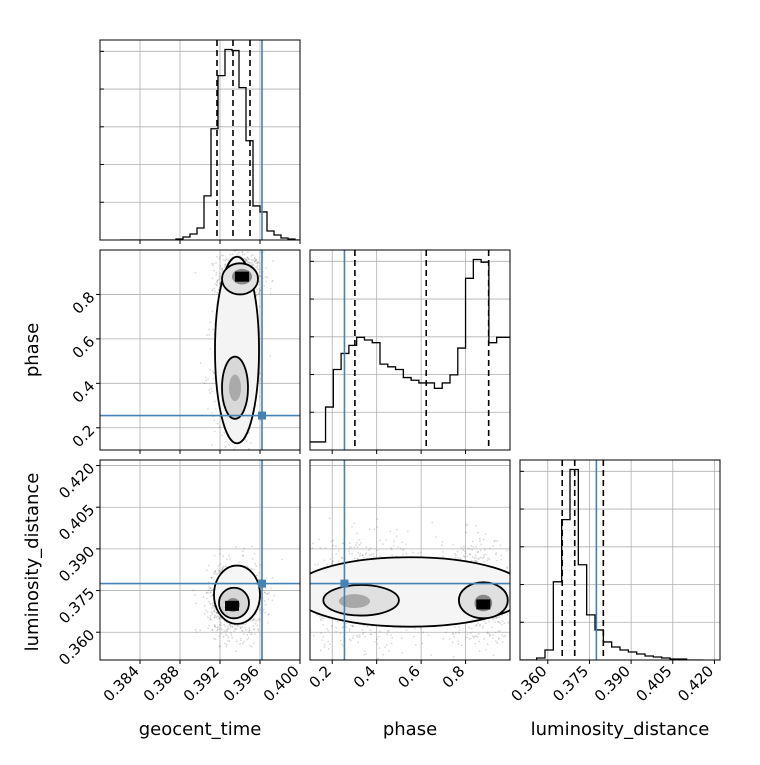 The width and height of the screenshot is (760, 765). I want to click on truth-marker, so click(344, 583).